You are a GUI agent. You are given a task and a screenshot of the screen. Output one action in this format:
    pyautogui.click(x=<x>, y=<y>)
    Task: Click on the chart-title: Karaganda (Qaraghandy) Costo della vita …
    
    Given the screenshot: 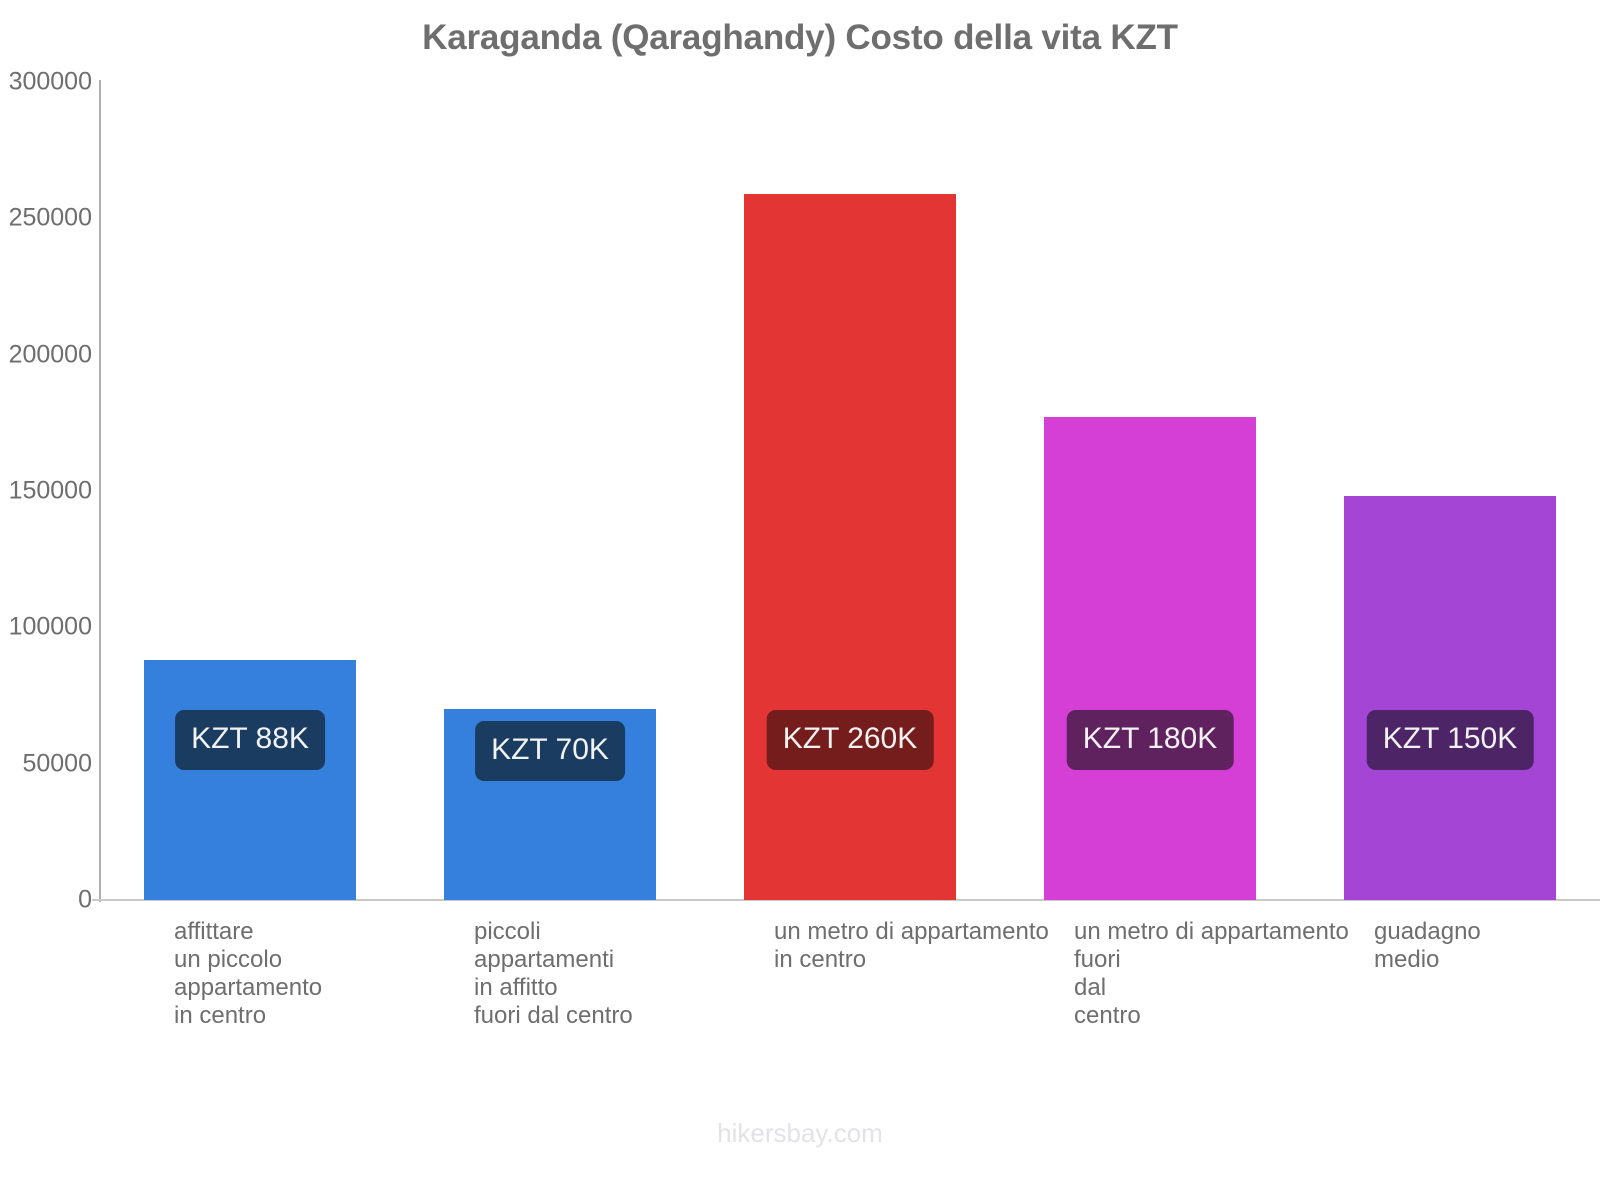 What is the action you would take?
    pyautogui.click(x=800, y=37)
    